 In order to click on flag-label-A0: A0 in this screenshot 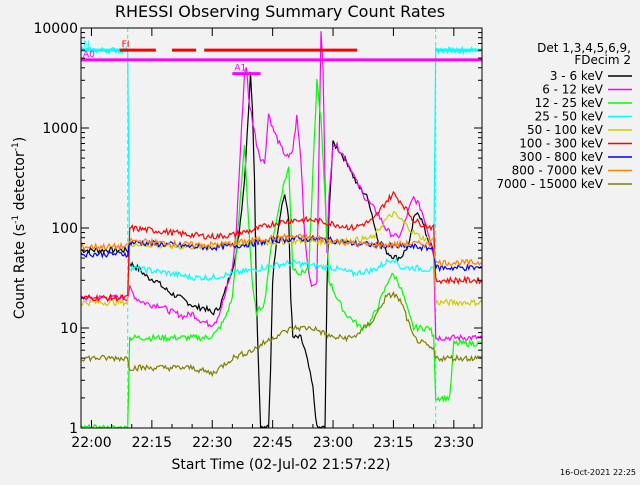, I will do `click(89, 55)`.